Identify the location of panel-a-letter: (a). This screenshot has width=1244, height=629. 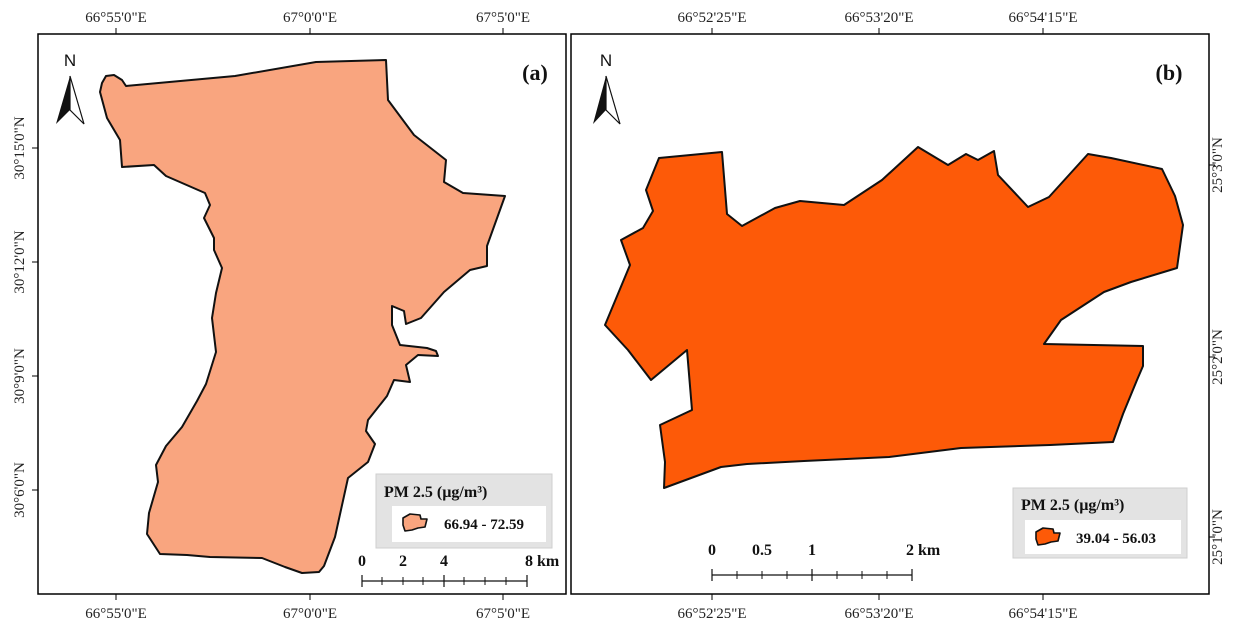
(535, 72).